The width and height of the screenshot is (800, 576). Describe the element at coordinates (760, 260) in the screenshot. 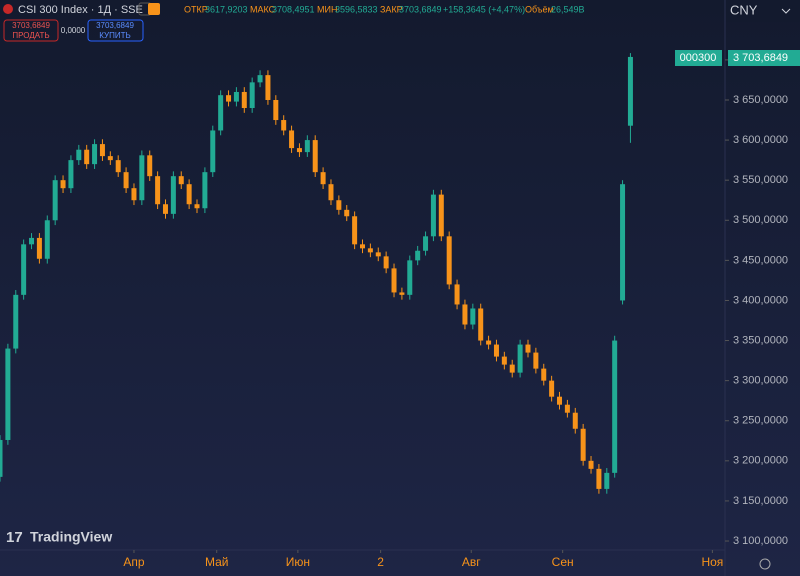

I see `y-tick-label: 3 450,0000` at that location.